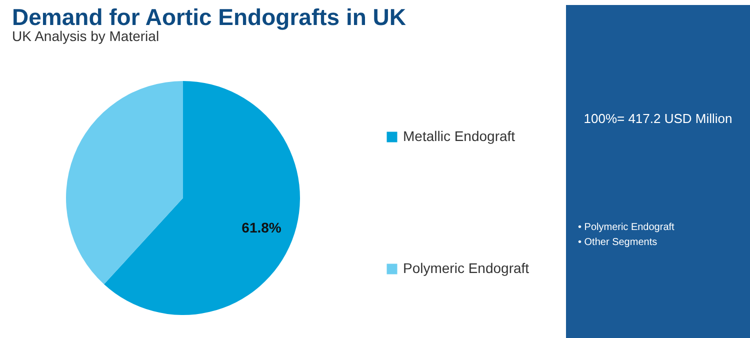 The image size is (750, 338). Describe the element at coordinates (262, 228) in the screenshot. I see `data-label: 61.8%` at that location.